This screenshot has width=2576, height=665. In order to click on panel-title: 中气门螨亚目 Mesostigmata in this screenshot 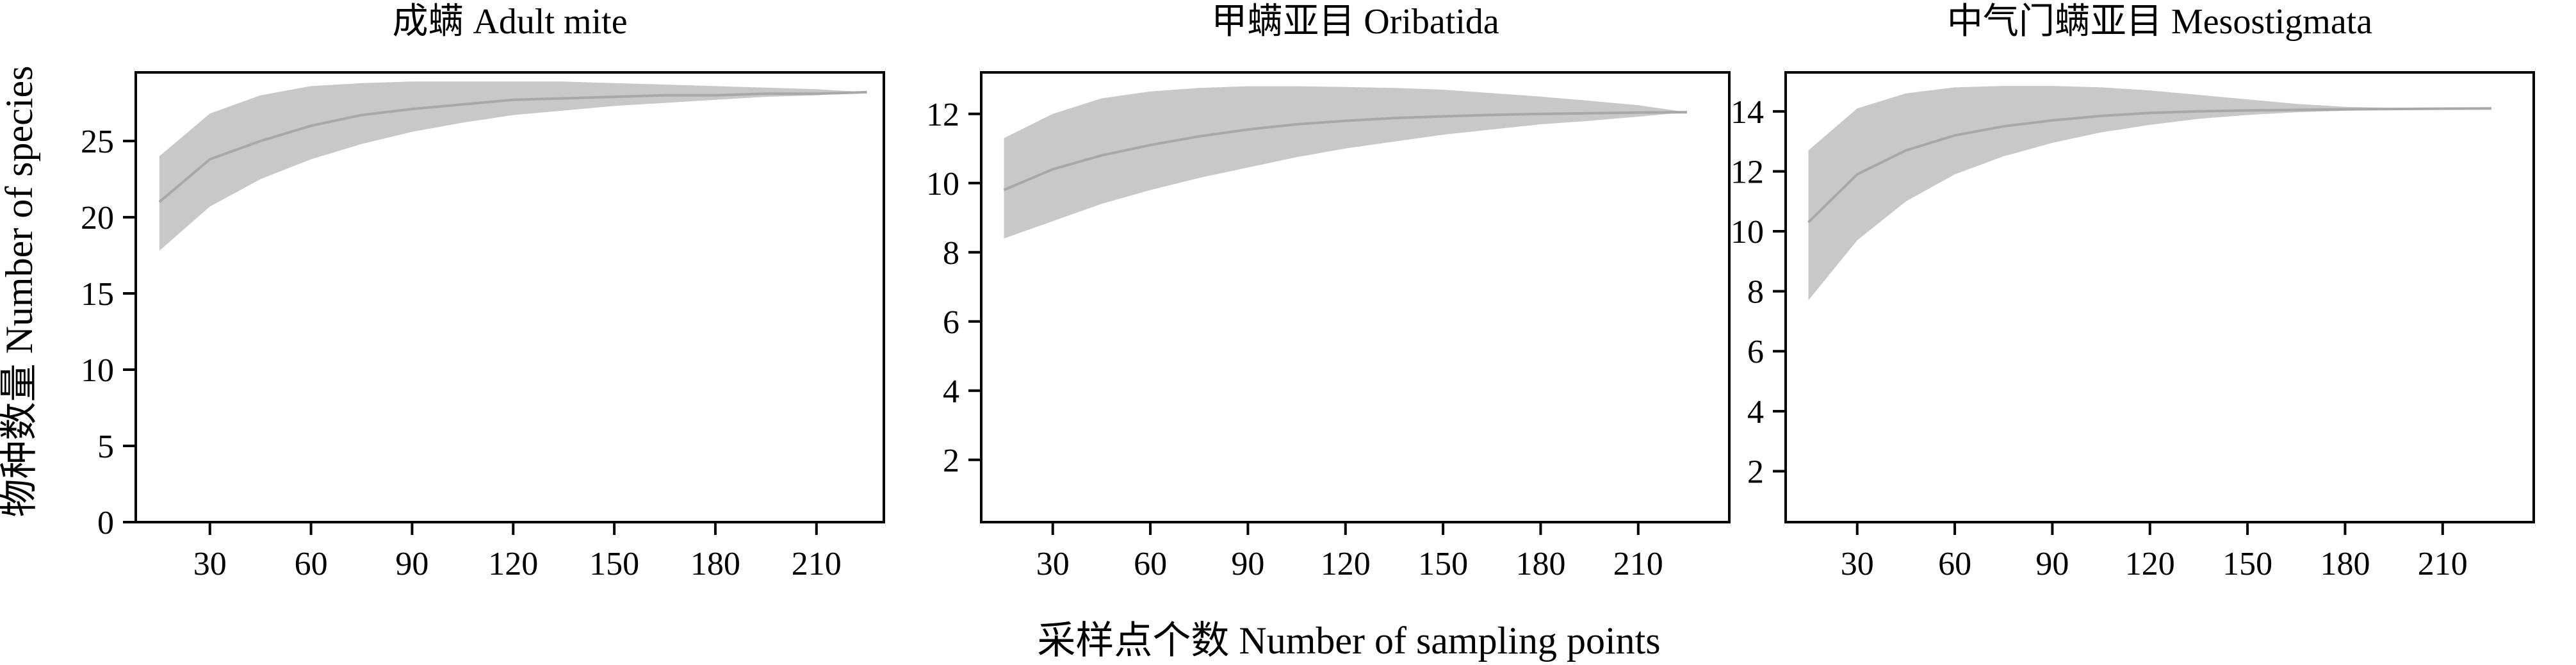, I will do `click(2159, 22)`.